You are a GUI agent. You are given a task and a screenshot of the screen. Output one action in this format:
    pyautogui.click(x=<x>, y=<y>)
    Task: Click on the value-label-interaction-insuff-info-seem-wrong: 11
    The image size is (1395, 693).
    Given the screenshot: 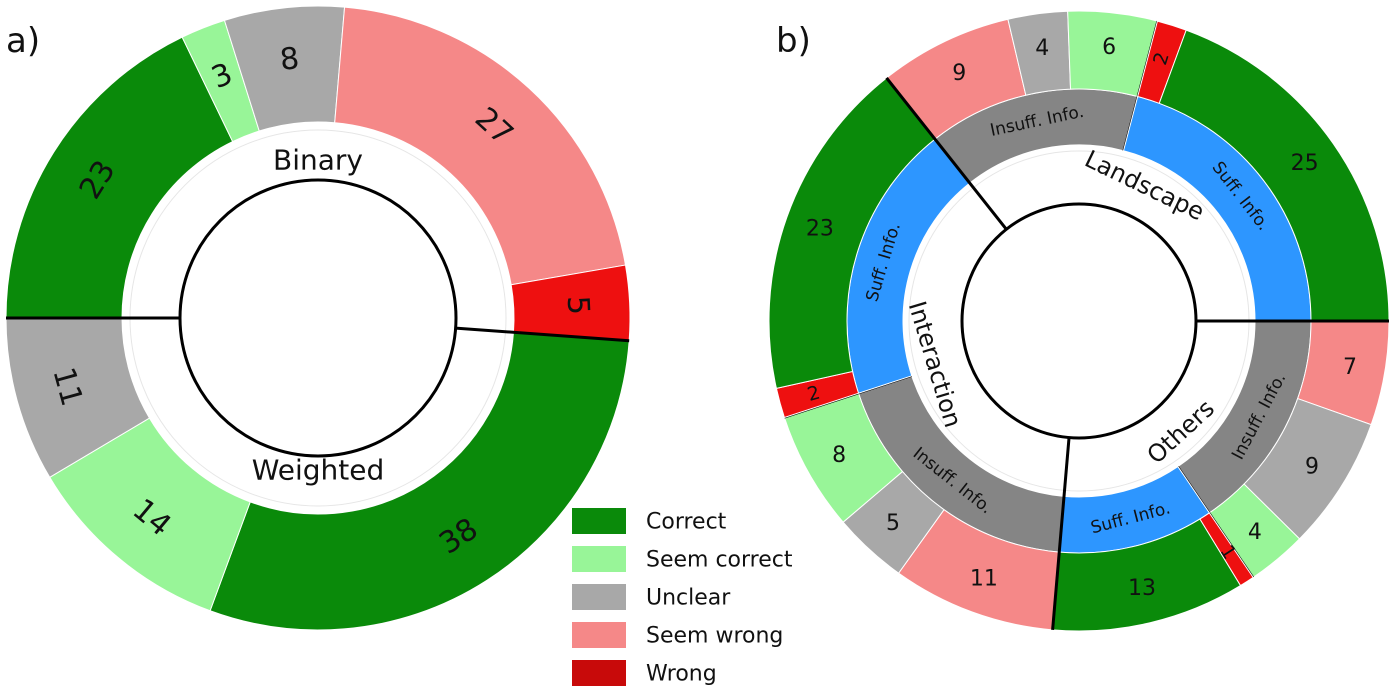 What is the action you would take?
    pyautogui.click(x=984, y=579)
    